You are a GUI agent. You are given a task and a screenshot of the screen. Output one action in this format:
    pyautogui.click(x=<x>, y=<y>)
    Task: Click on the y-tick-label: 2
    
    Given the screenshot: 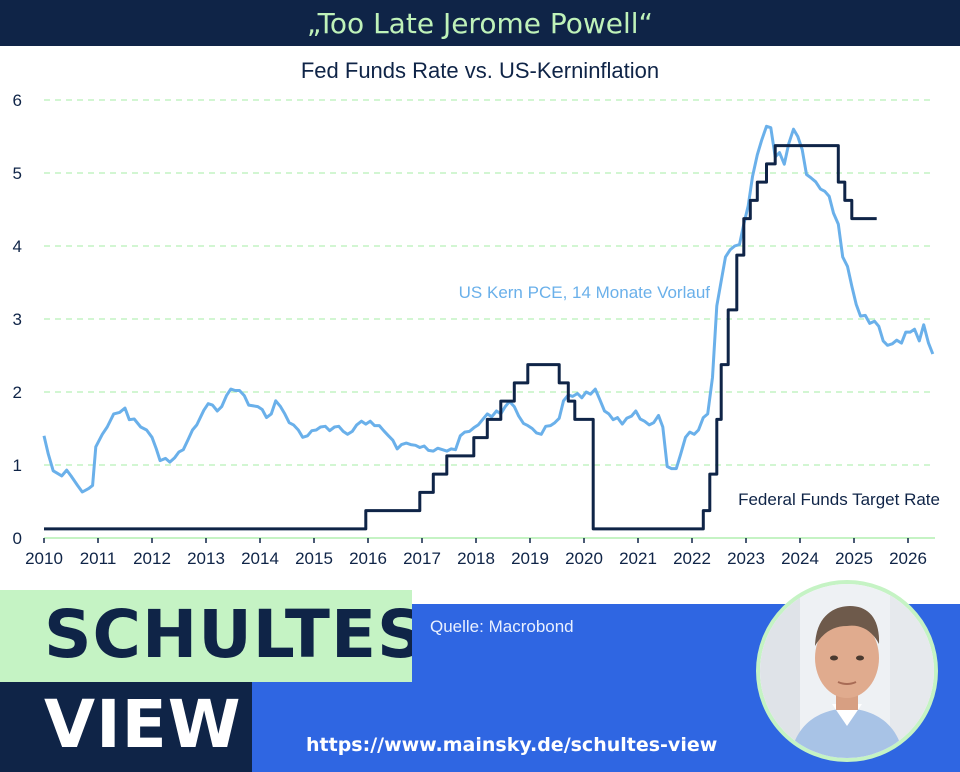 What is the action you would take?
    pyautogui.click(x=17, y=392)
    